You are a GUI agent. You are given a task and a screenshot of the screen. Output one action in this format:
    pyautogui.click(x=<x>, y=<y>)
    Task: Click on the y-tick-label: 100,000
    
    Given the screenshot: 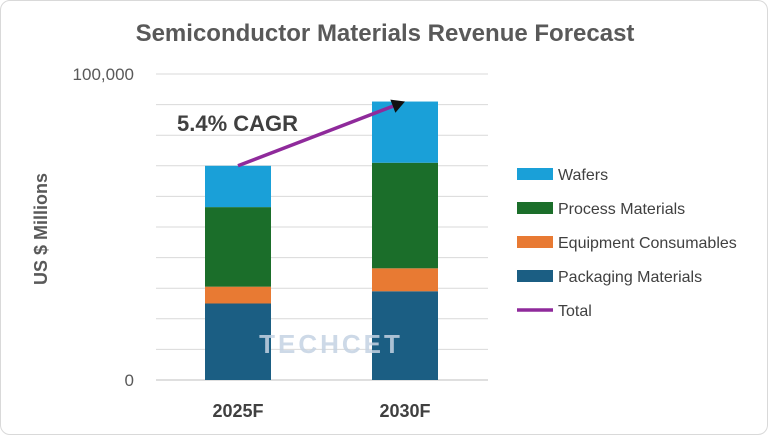 What is the action you would take?
    pyautogui.click(x=103, y=74)
    